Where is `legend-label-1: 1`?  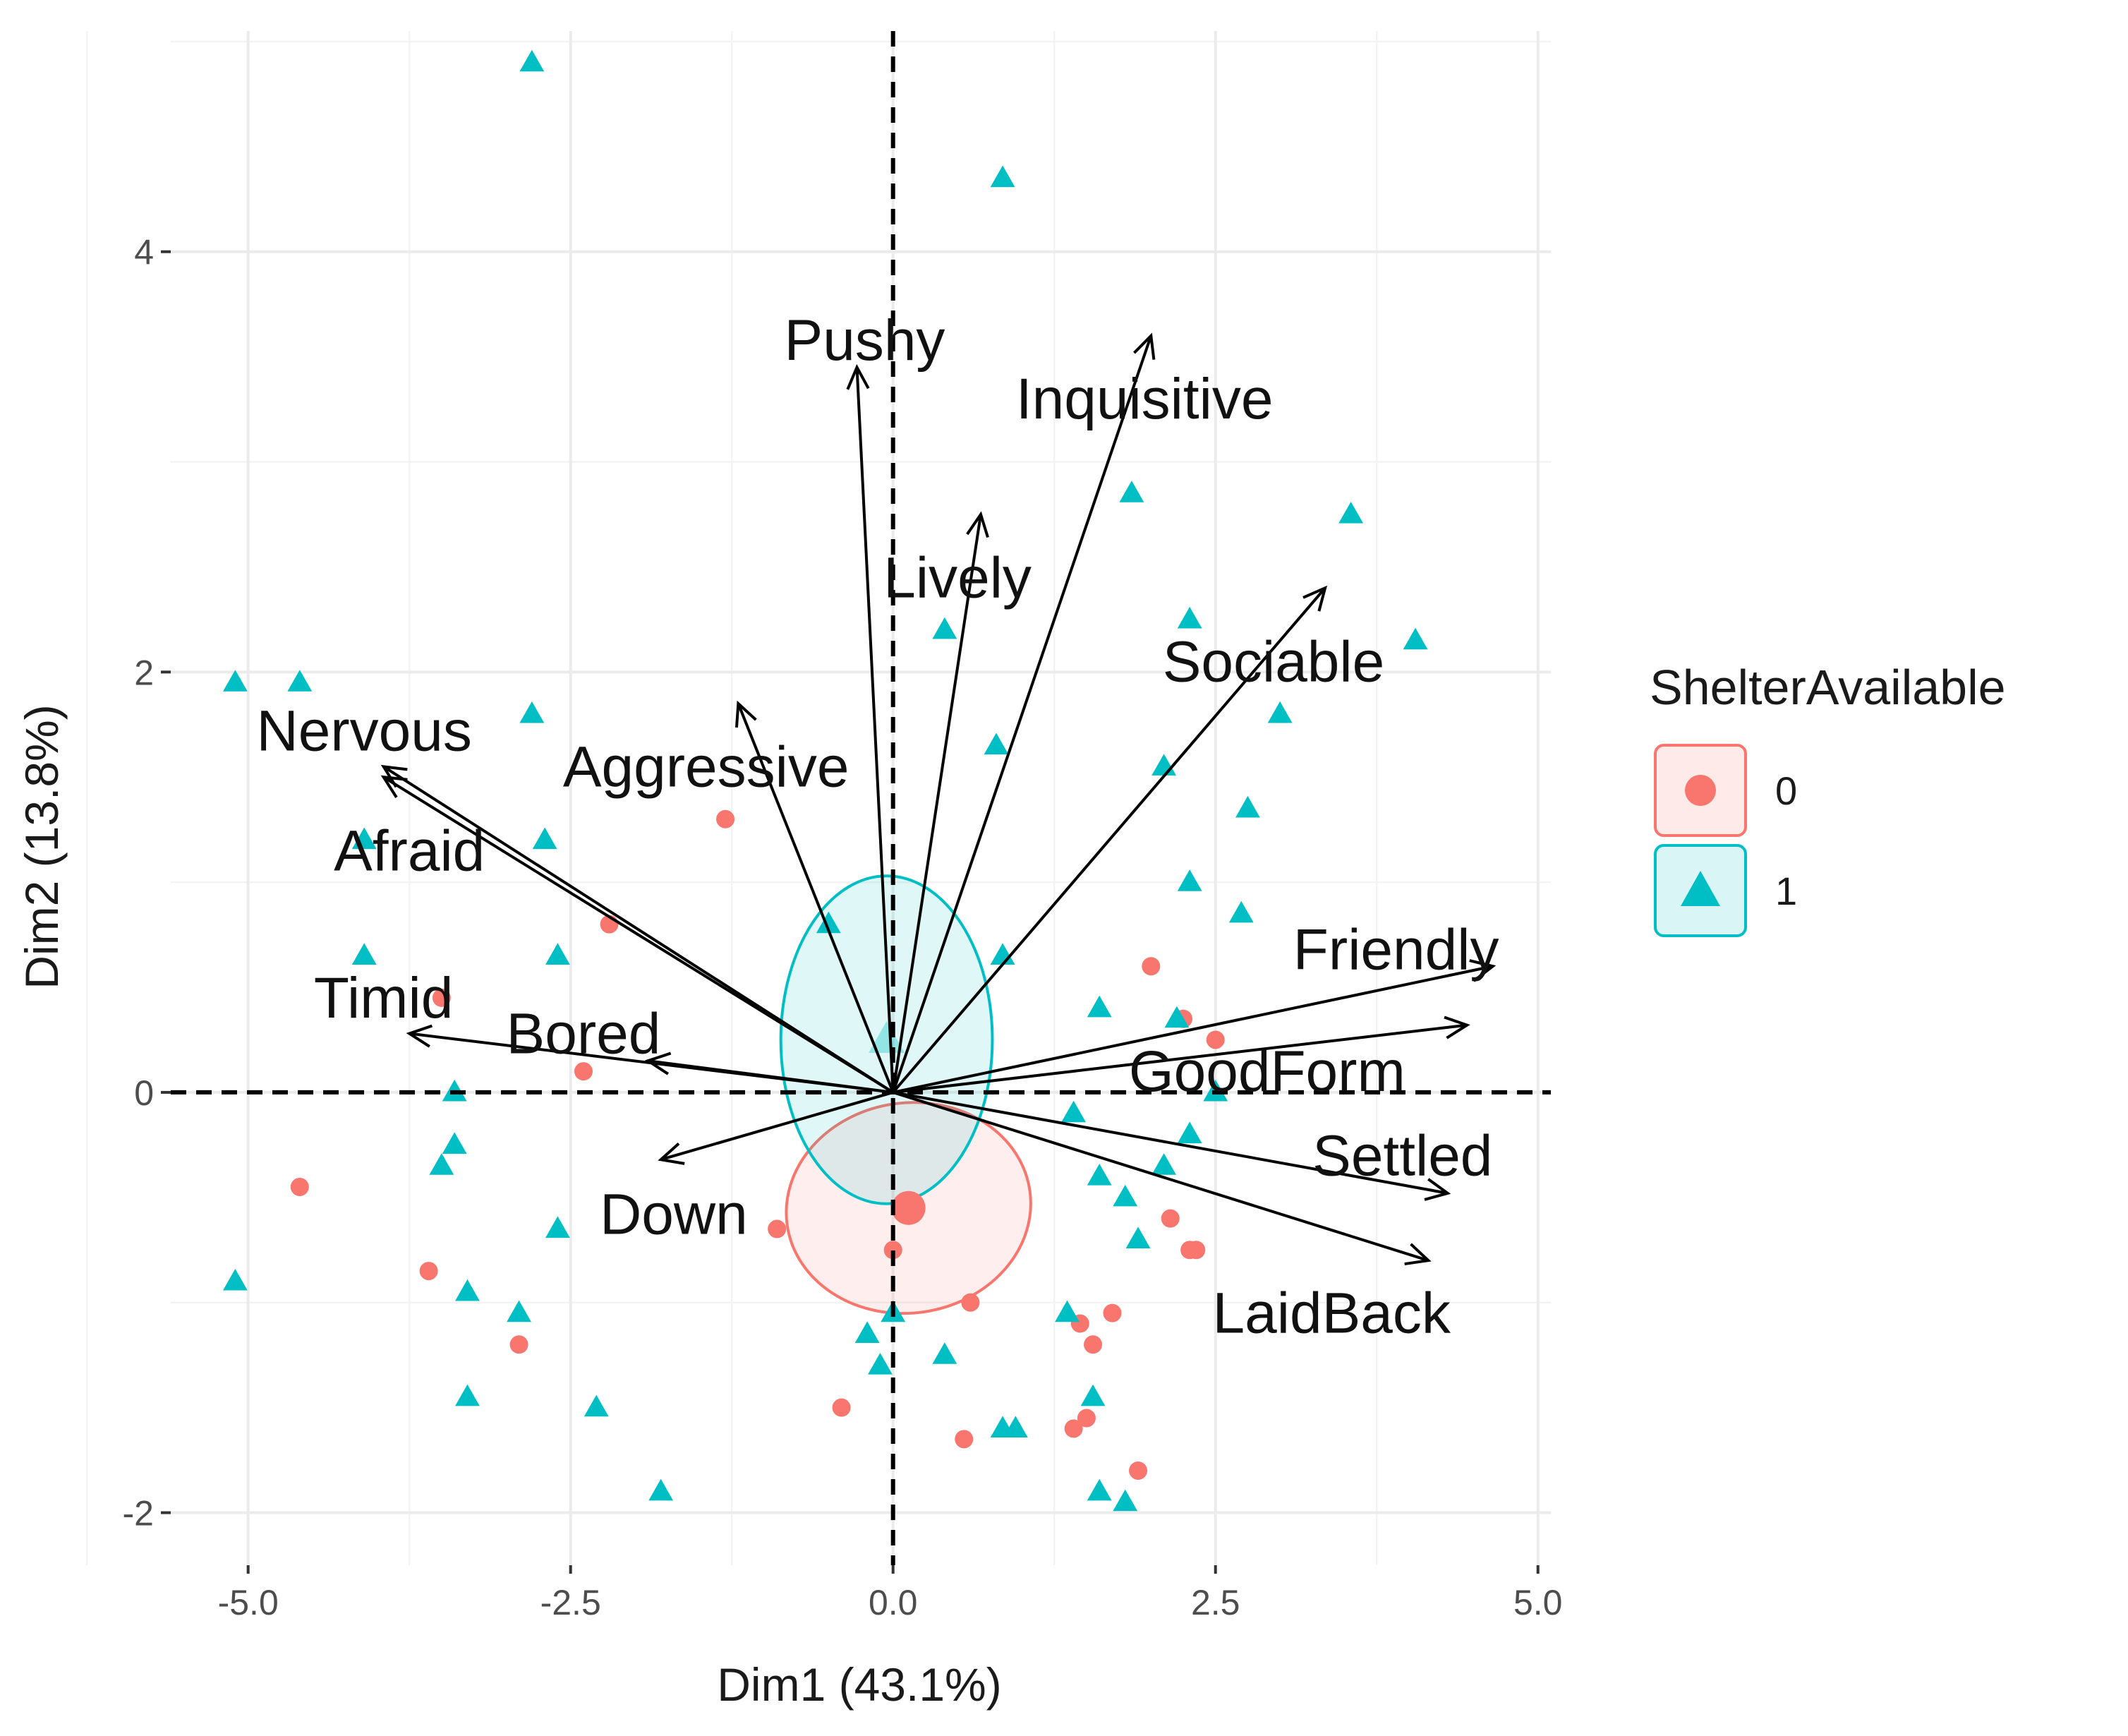
legend-label-1: 1 is located at coordinates (1786, 891).